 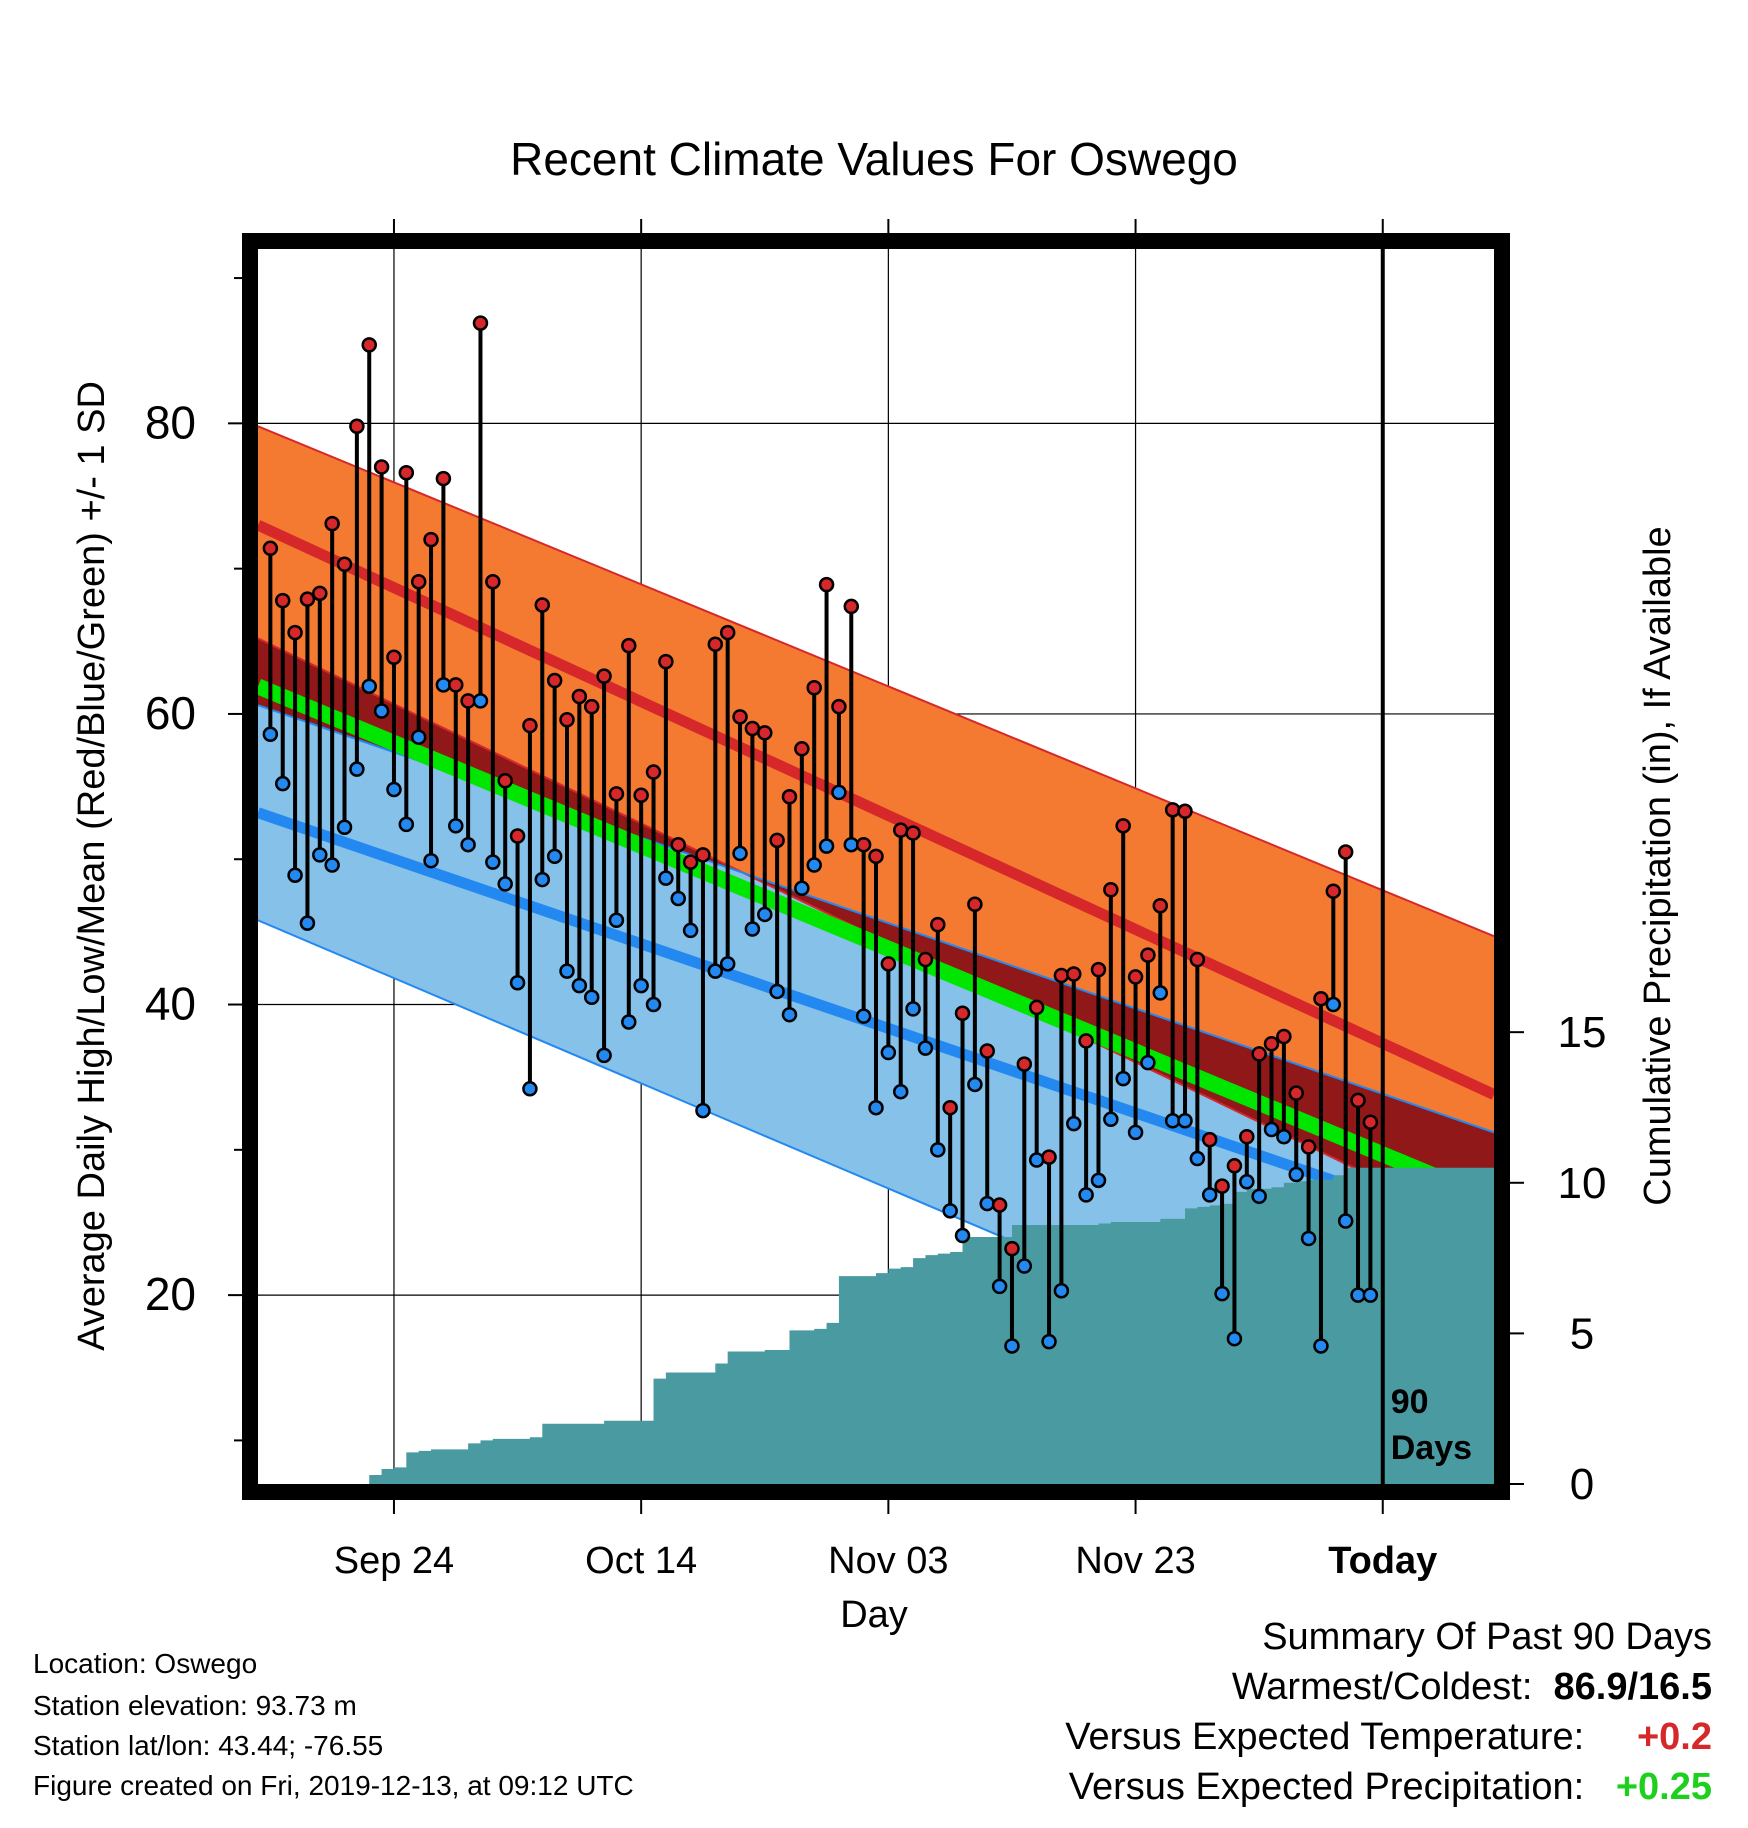 What do you see at coordinates (1663, 1787) in the screenshot?
I see `precip-anomaly-value: +0.25` at bounding box center [1663, 1787].